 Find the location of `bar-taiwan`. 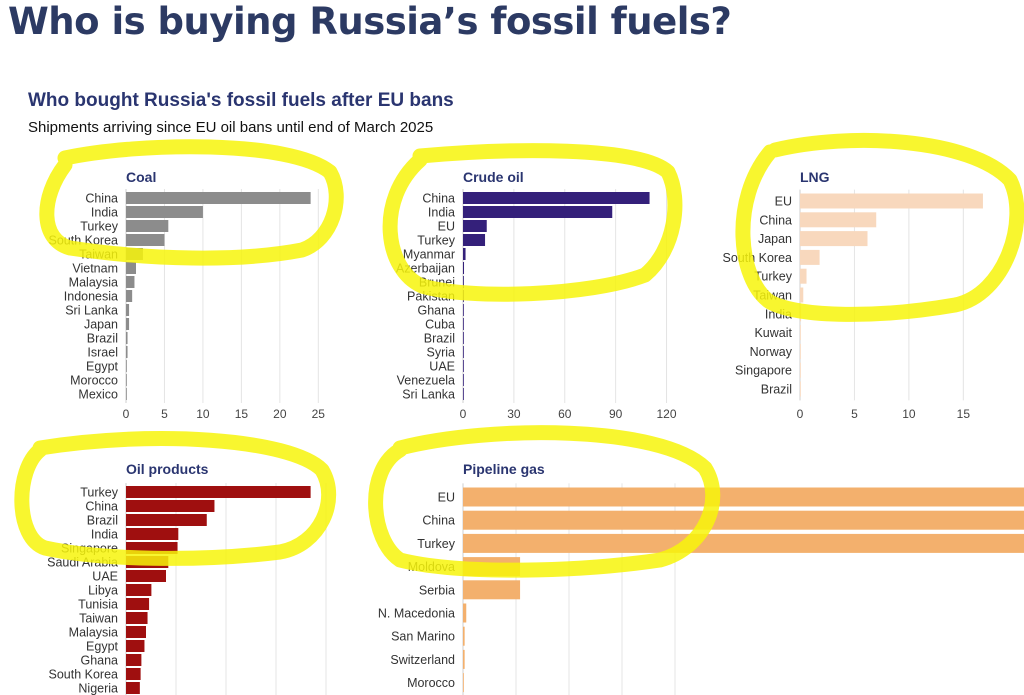

bar-taiwan is located at coordinates (137, 618).